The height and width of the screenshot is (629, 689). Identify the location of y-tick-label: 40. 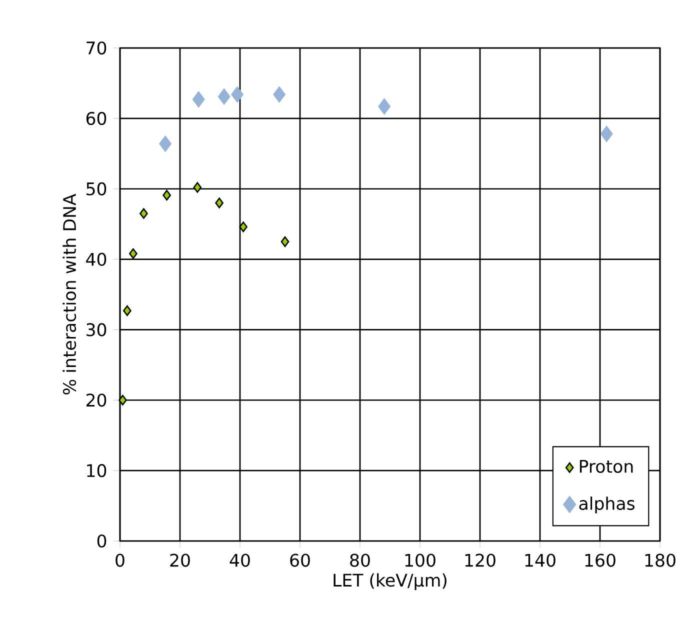
(96, 259).